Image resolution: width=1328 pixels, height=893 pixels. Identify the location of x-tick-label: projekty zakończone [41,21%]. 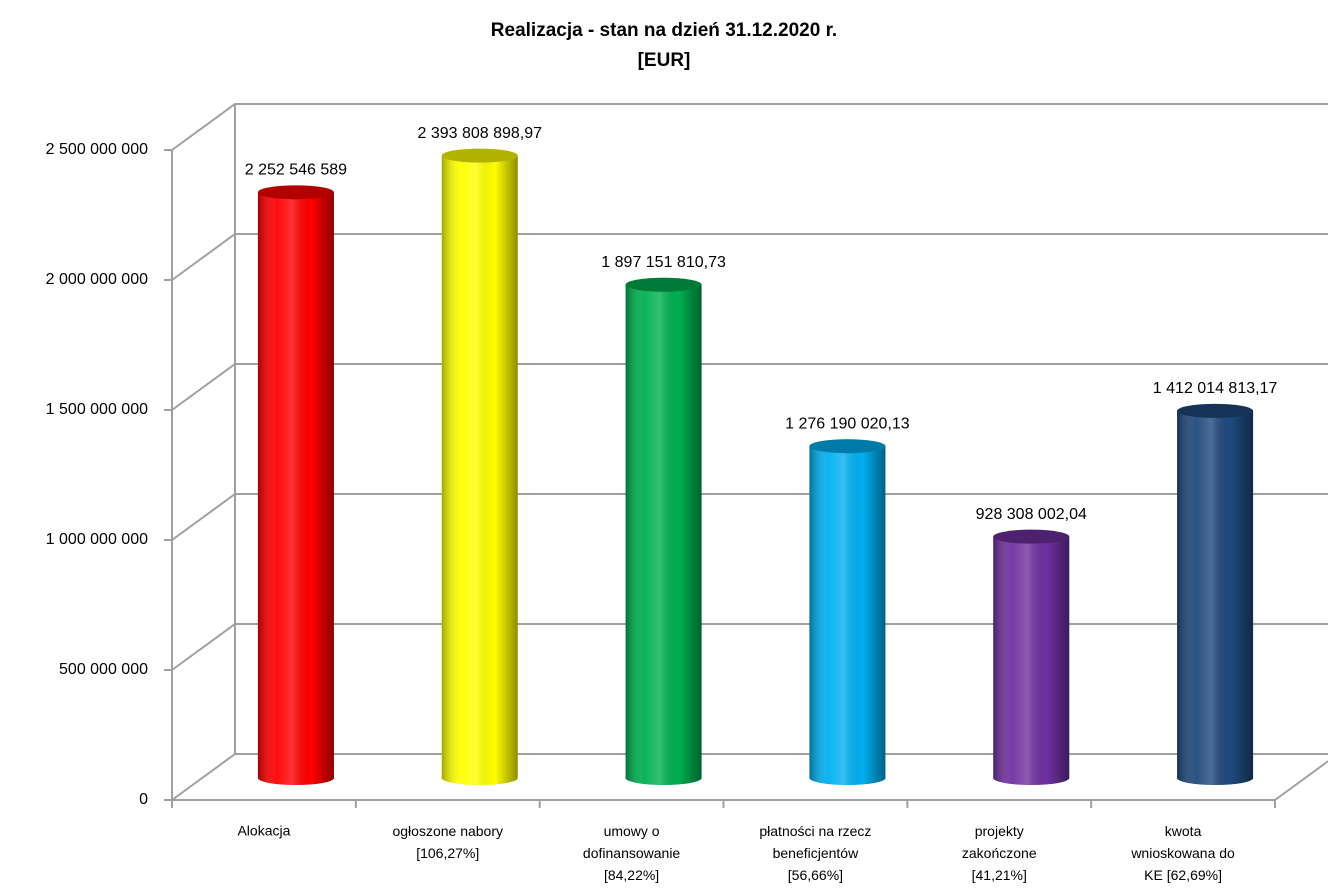
(999, 853).